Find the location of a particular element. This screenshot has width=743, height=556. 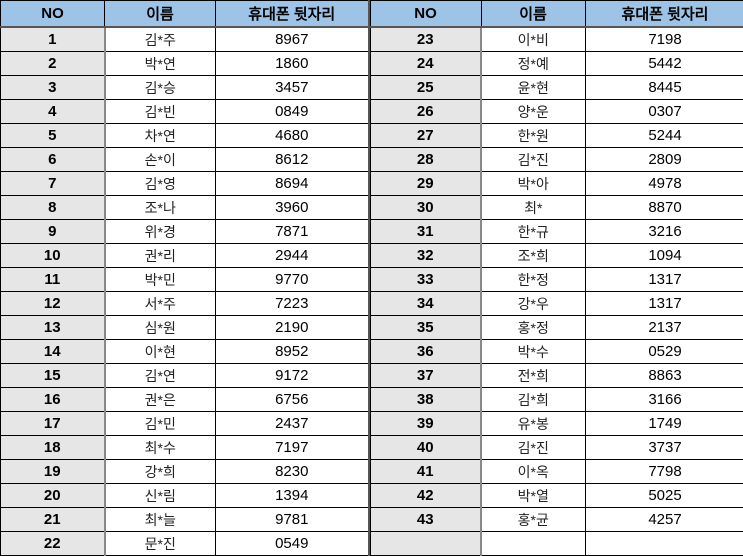

cell-no: 36 is located at coordinates (425, 352).